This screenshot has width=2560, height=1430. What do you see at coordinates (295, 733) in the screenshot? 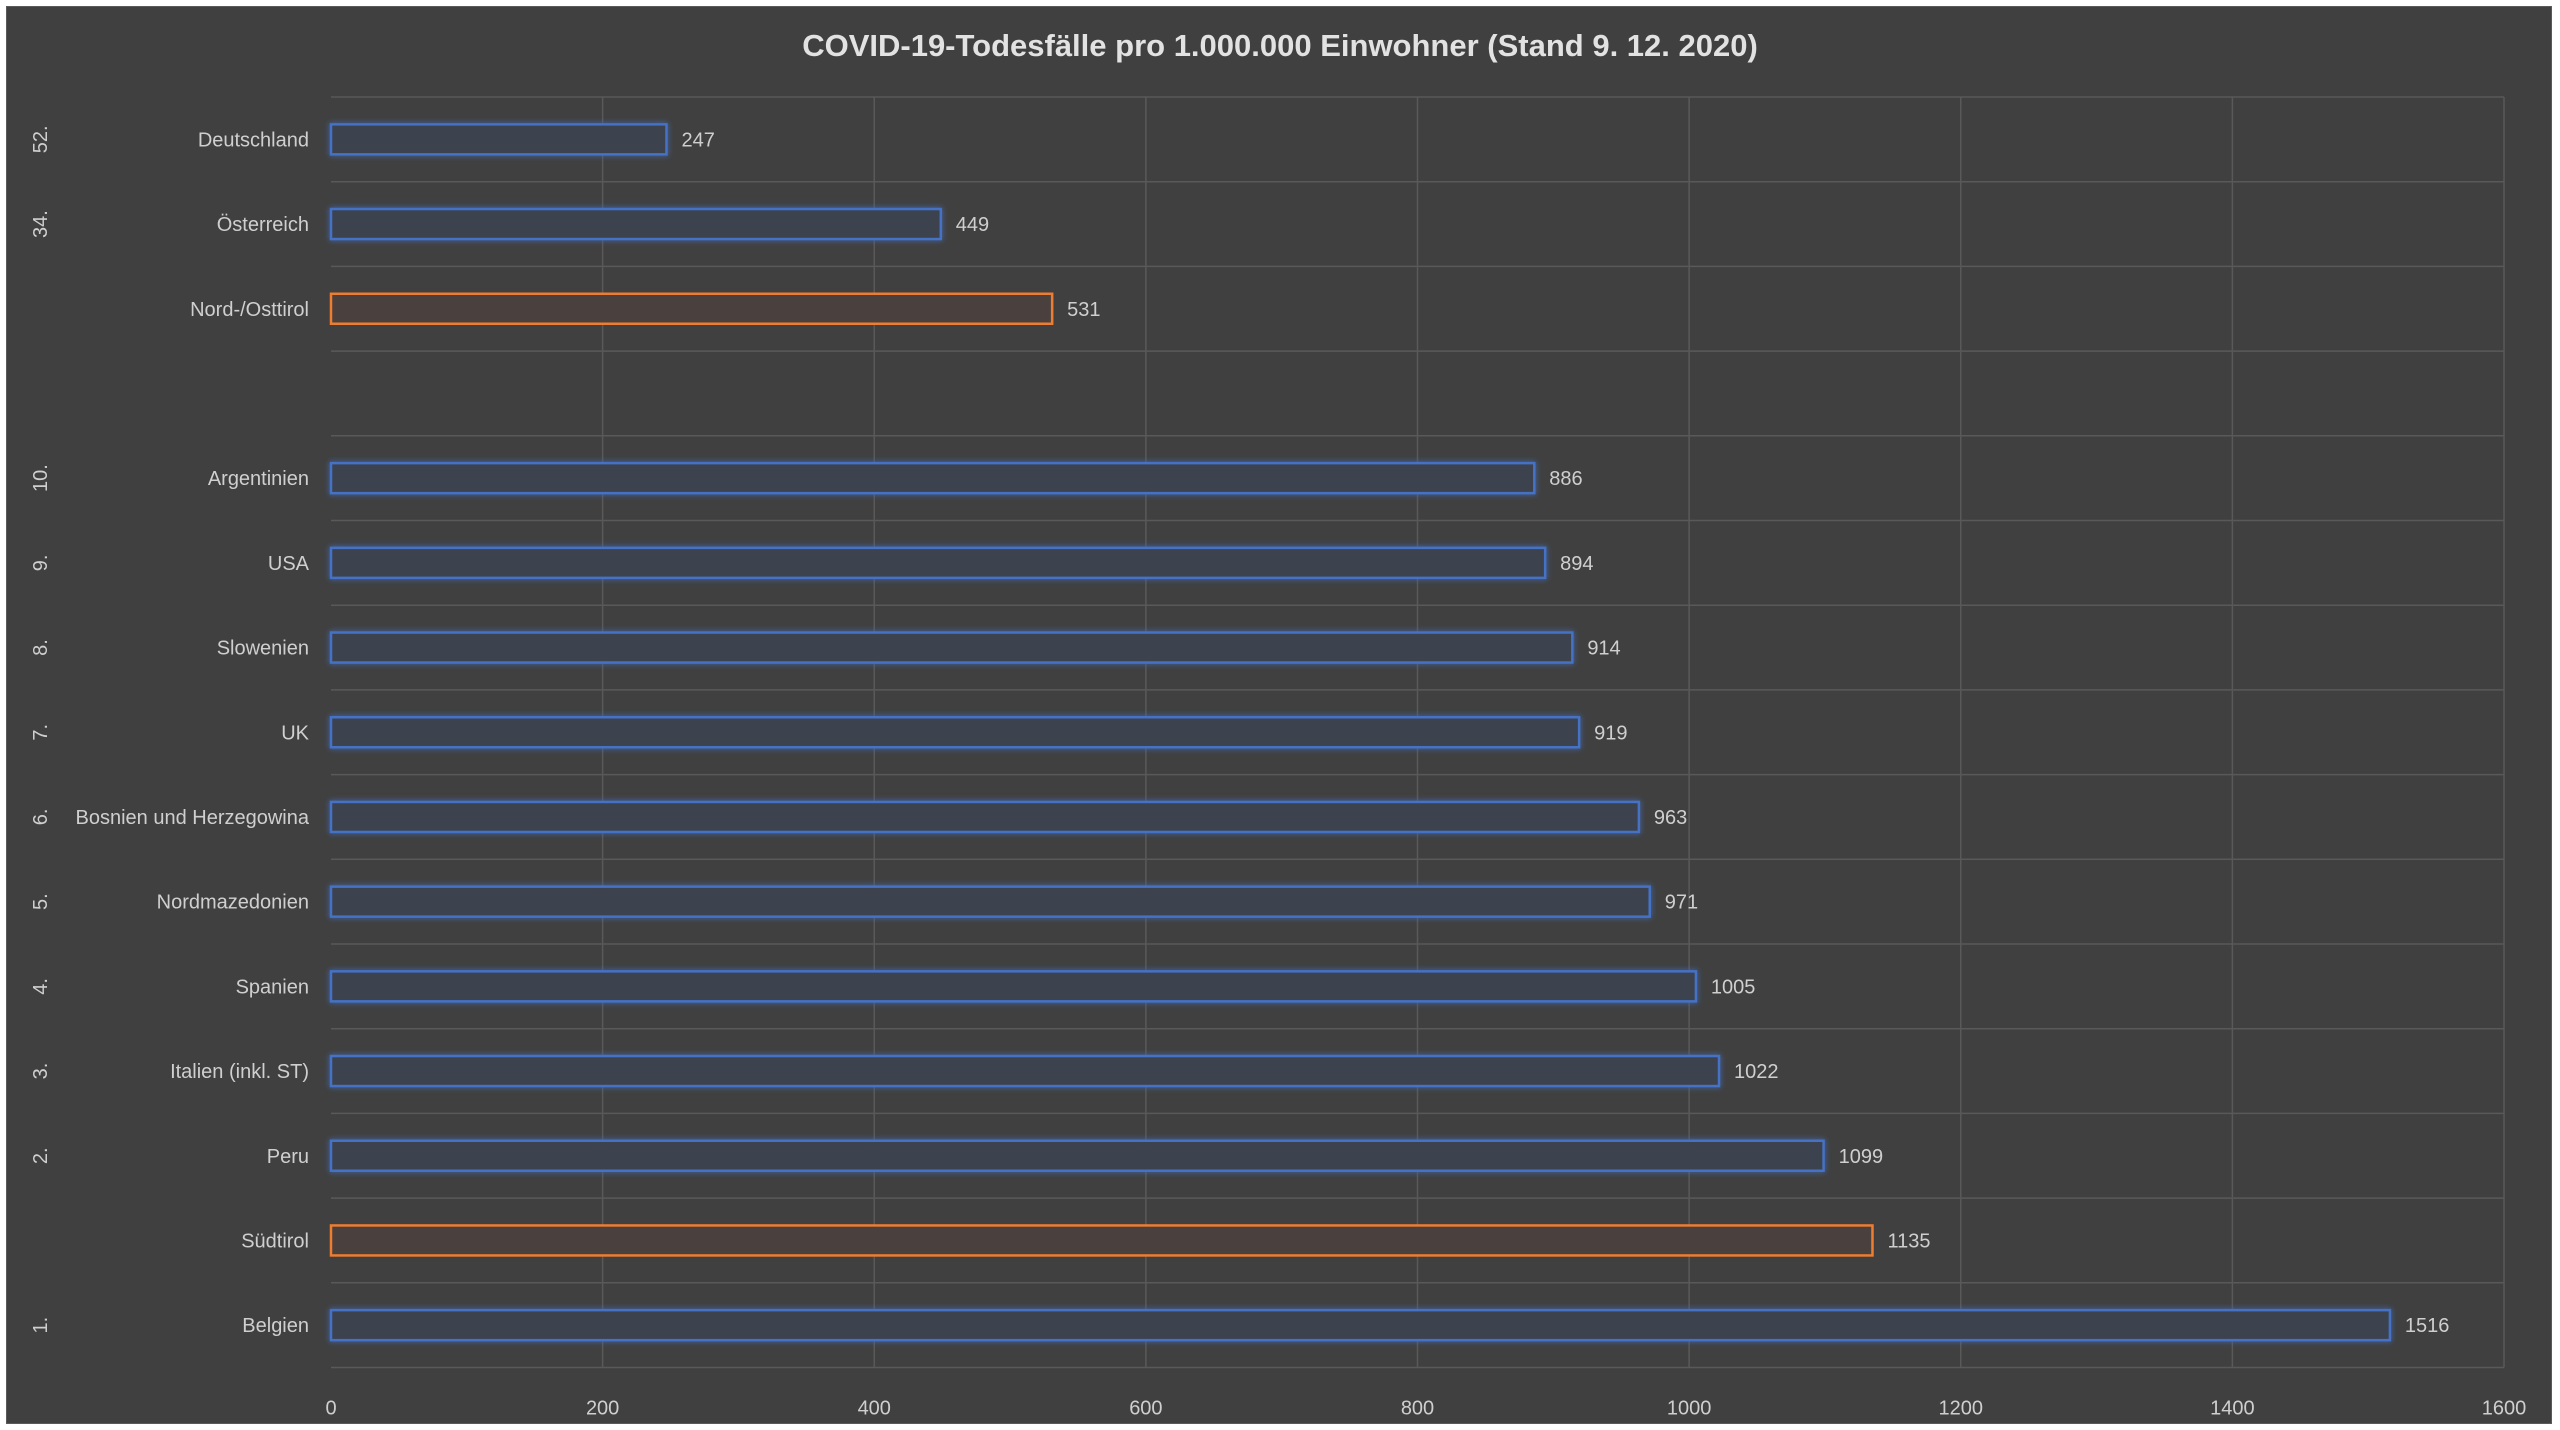
I see `category-label: UK` at bounding box center [295, 733].